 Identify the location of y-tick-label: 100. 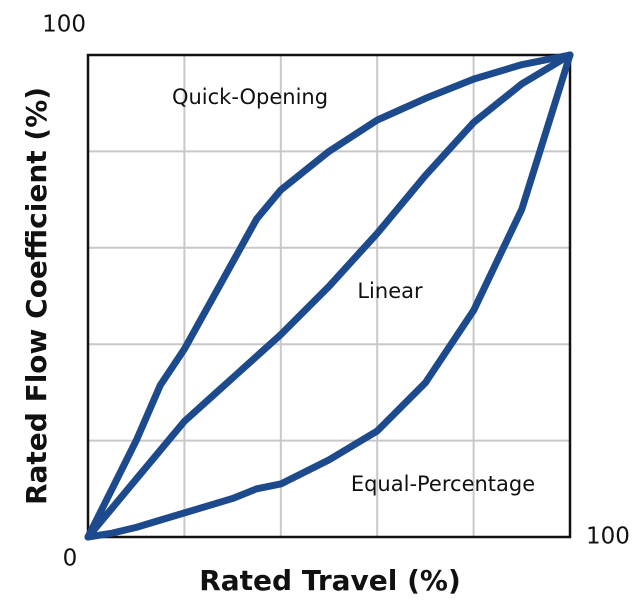
(64, 25).